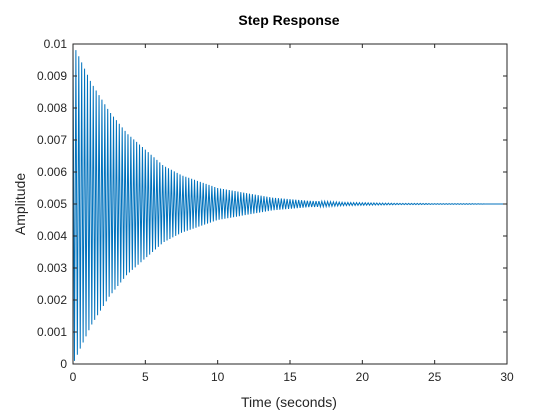 The height and width of the screenshot is (420, 560). What do you see at coordinates (52, 140) in the screenshot?
I see `y-tick-label: 0.007` at bounding box center [52, 140].